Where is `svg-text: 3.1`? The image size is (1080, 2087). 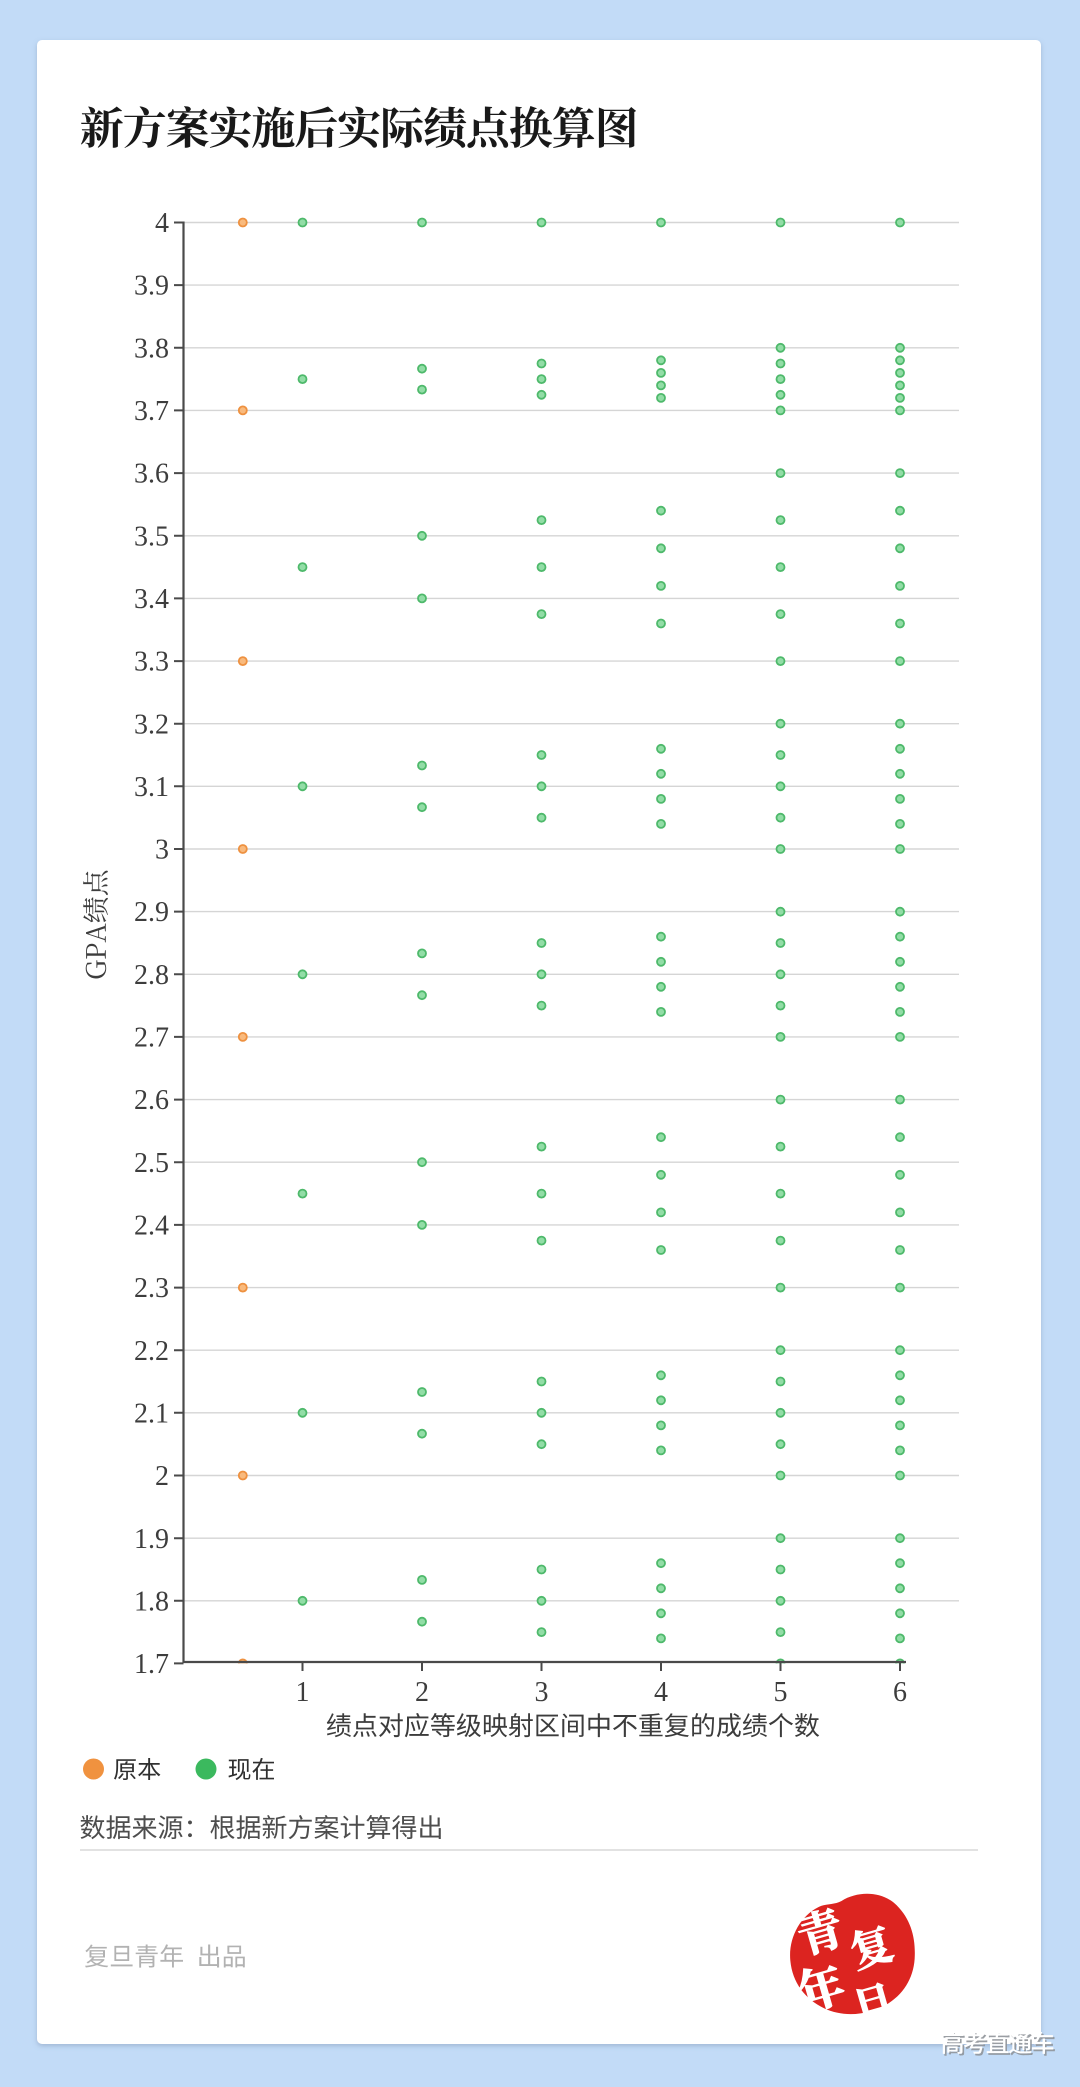
svg-text: 3.1 is located at coordinates (151, 787).